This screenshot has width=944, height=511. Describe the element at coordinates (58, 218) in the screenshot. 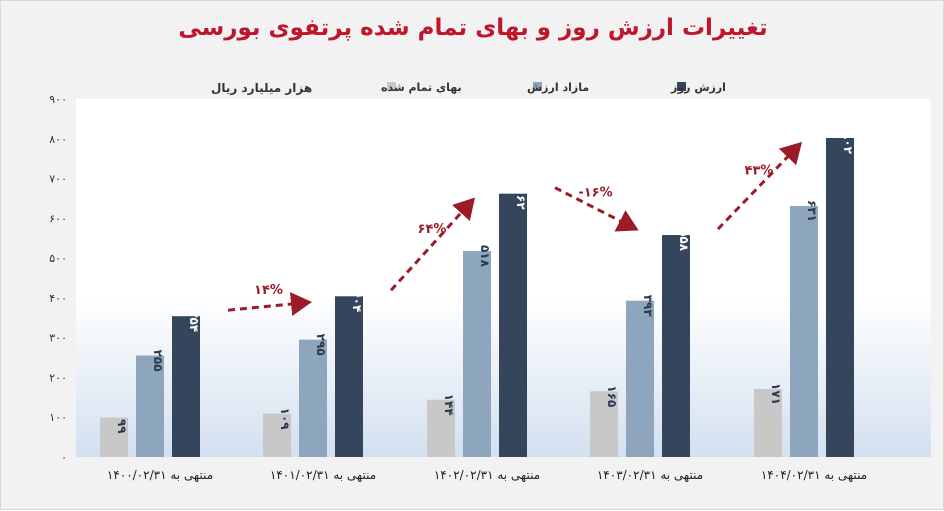

I see `y-tick-label: ۶۰۰` at that location.